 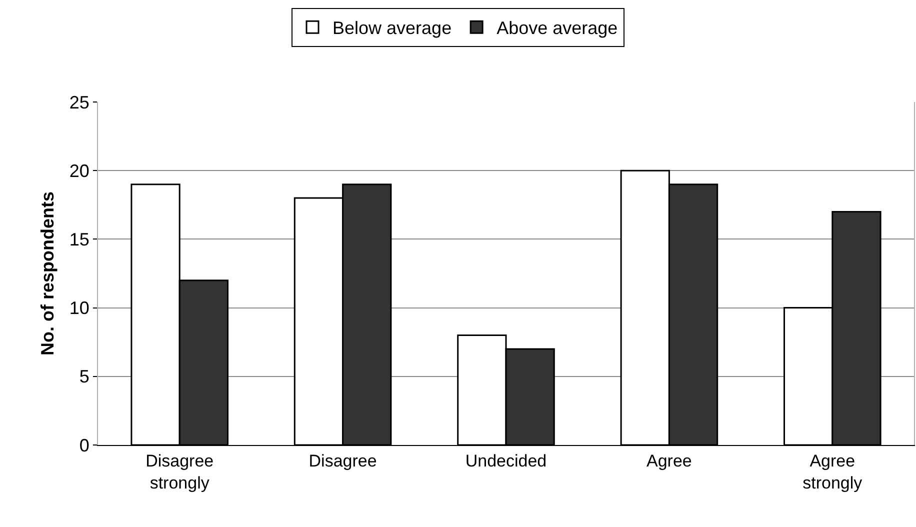 What do you see at coordinates (79, 240) in the screenshot?
I see `y-tick-label: 15` at bounding box center [79, 240].